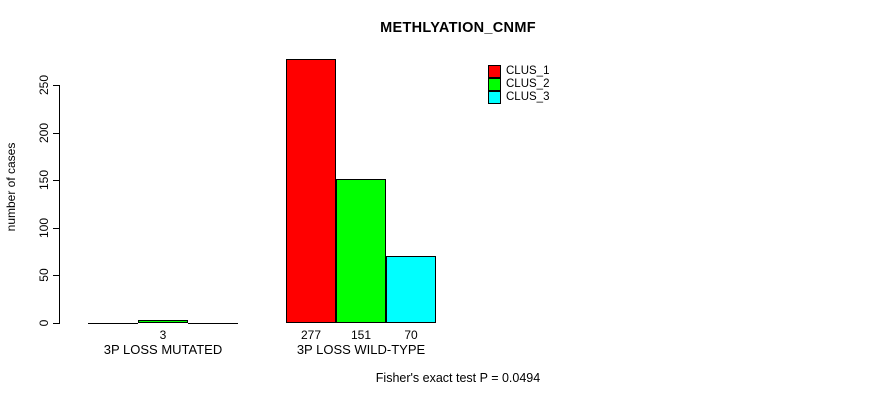 The image size is (890, 400). Describe the element at coordinates (44, 228) in the screenshot. I see `y-tick-label: 100` at that location.